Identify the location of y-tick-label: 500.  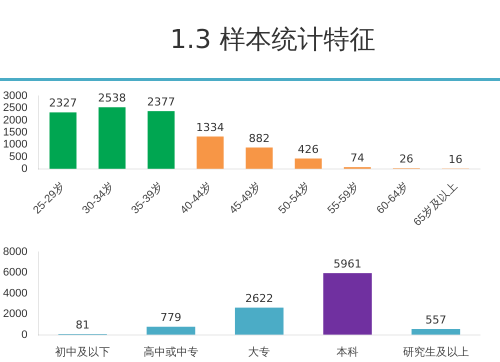
(18, 156).